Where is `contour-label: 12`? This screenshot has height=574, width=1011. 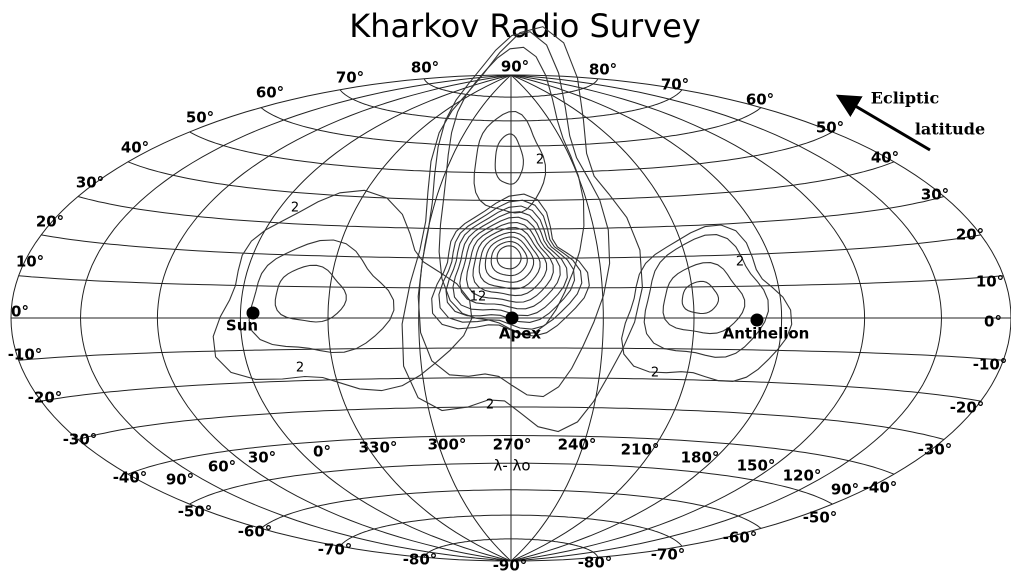
contour-label: 12 is located at coordinates (478, 297).